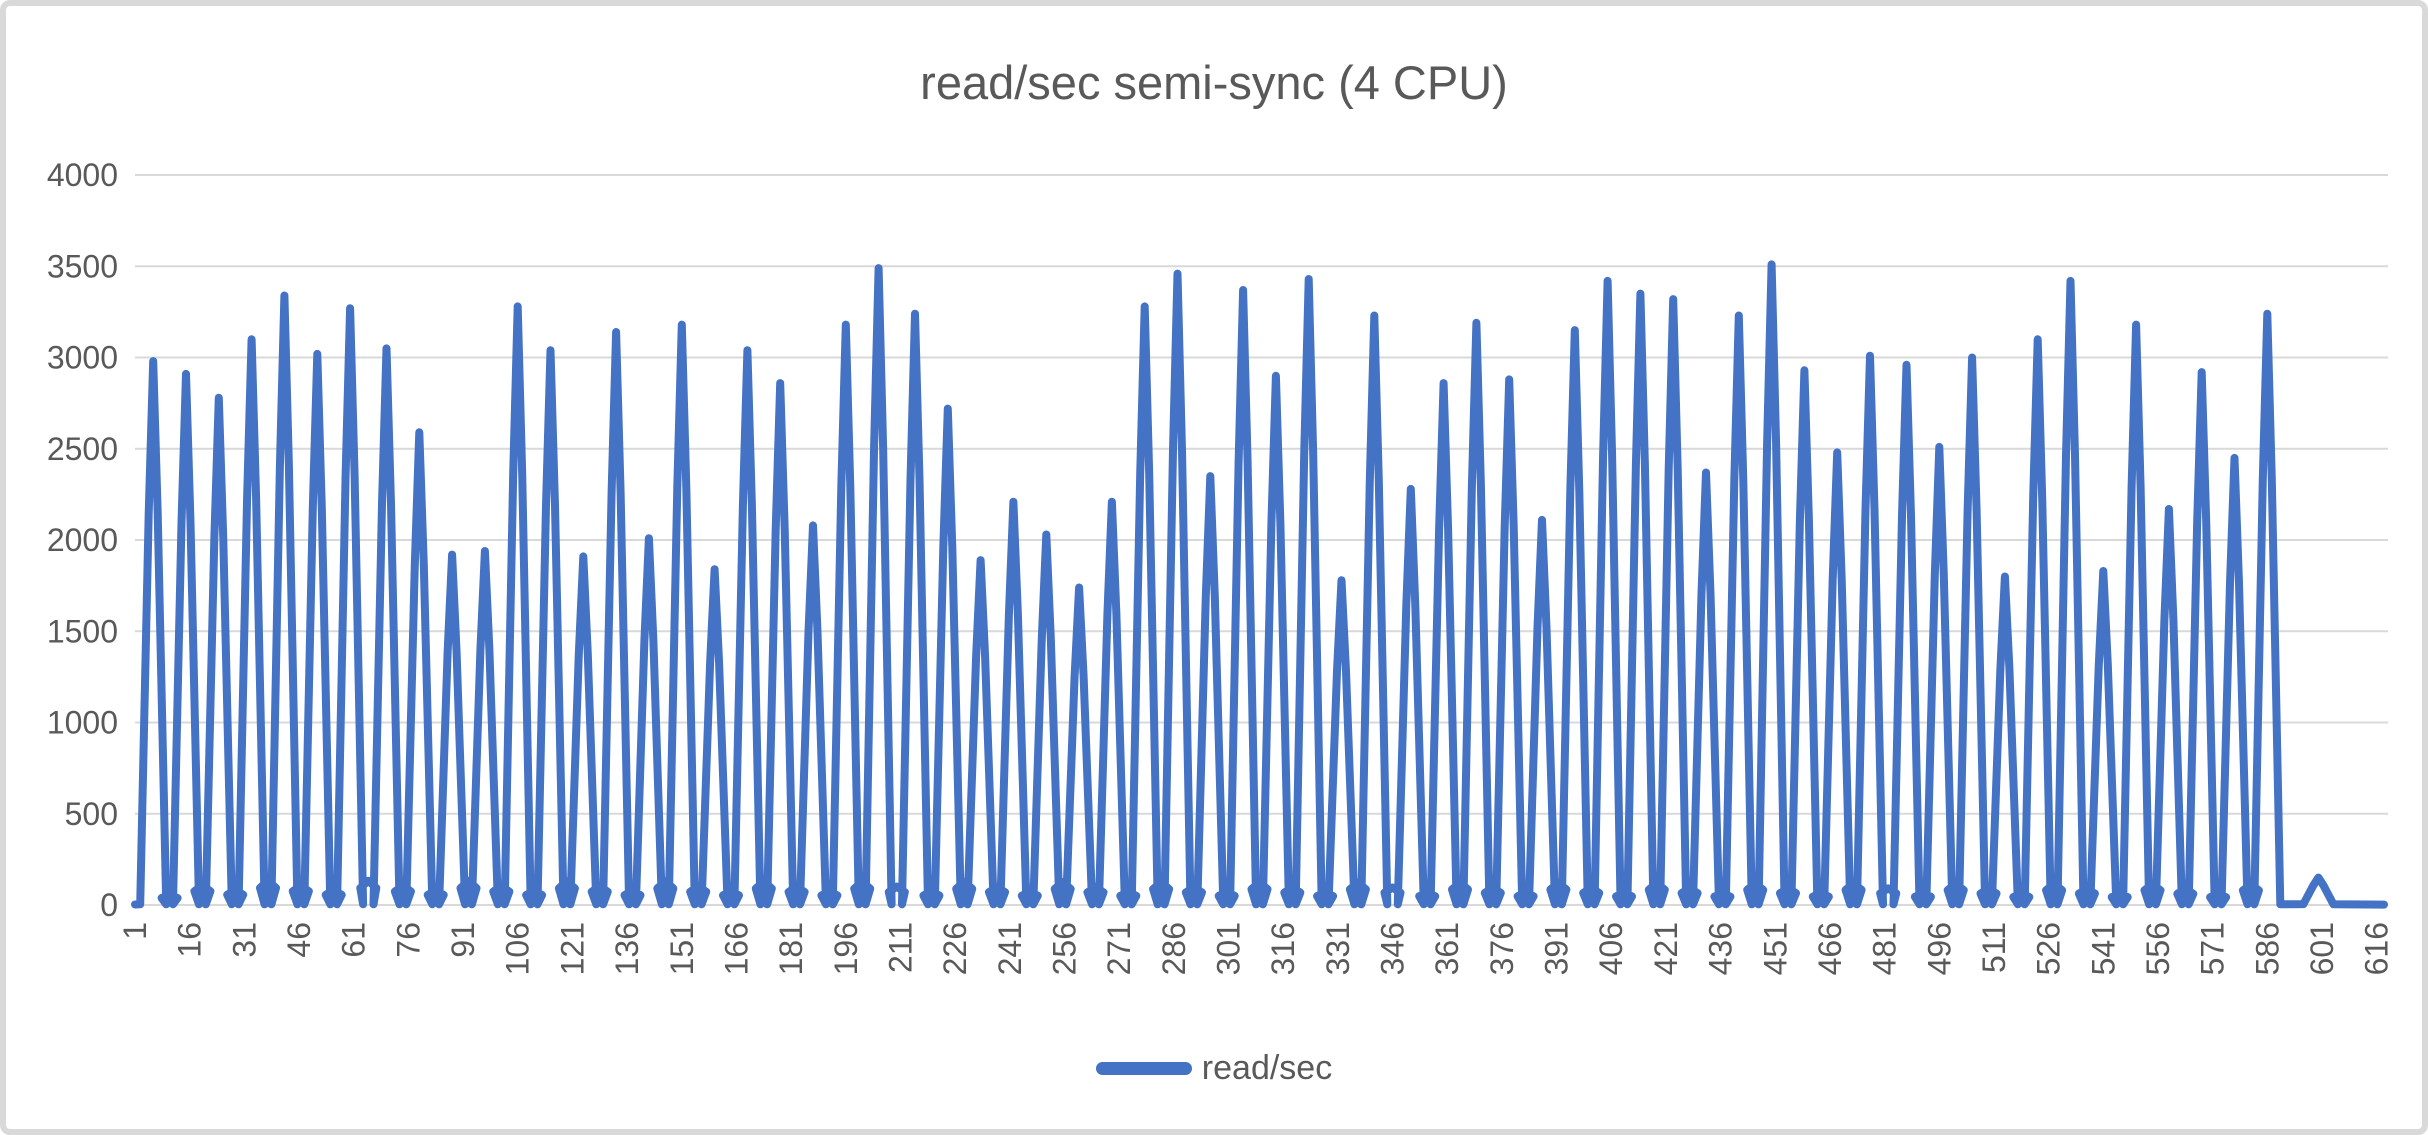 This screenshot has height=1135, width=2428. I want to click on x-tick-label: 91, so click(463, 940).